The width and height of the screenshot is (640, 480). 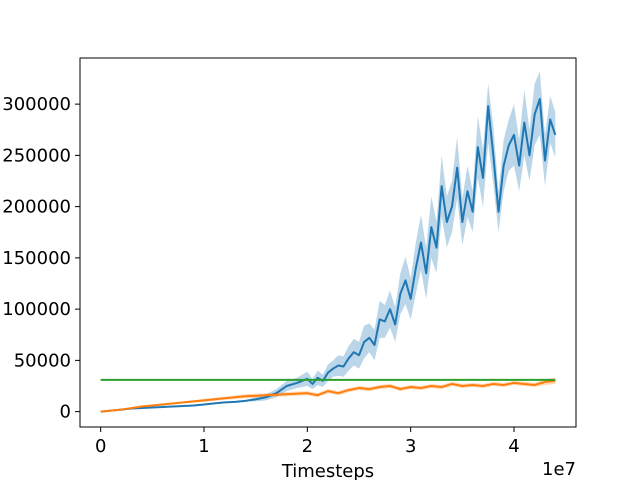 I want to click on y-tick-label: 50000, so click(x=42, y=360).